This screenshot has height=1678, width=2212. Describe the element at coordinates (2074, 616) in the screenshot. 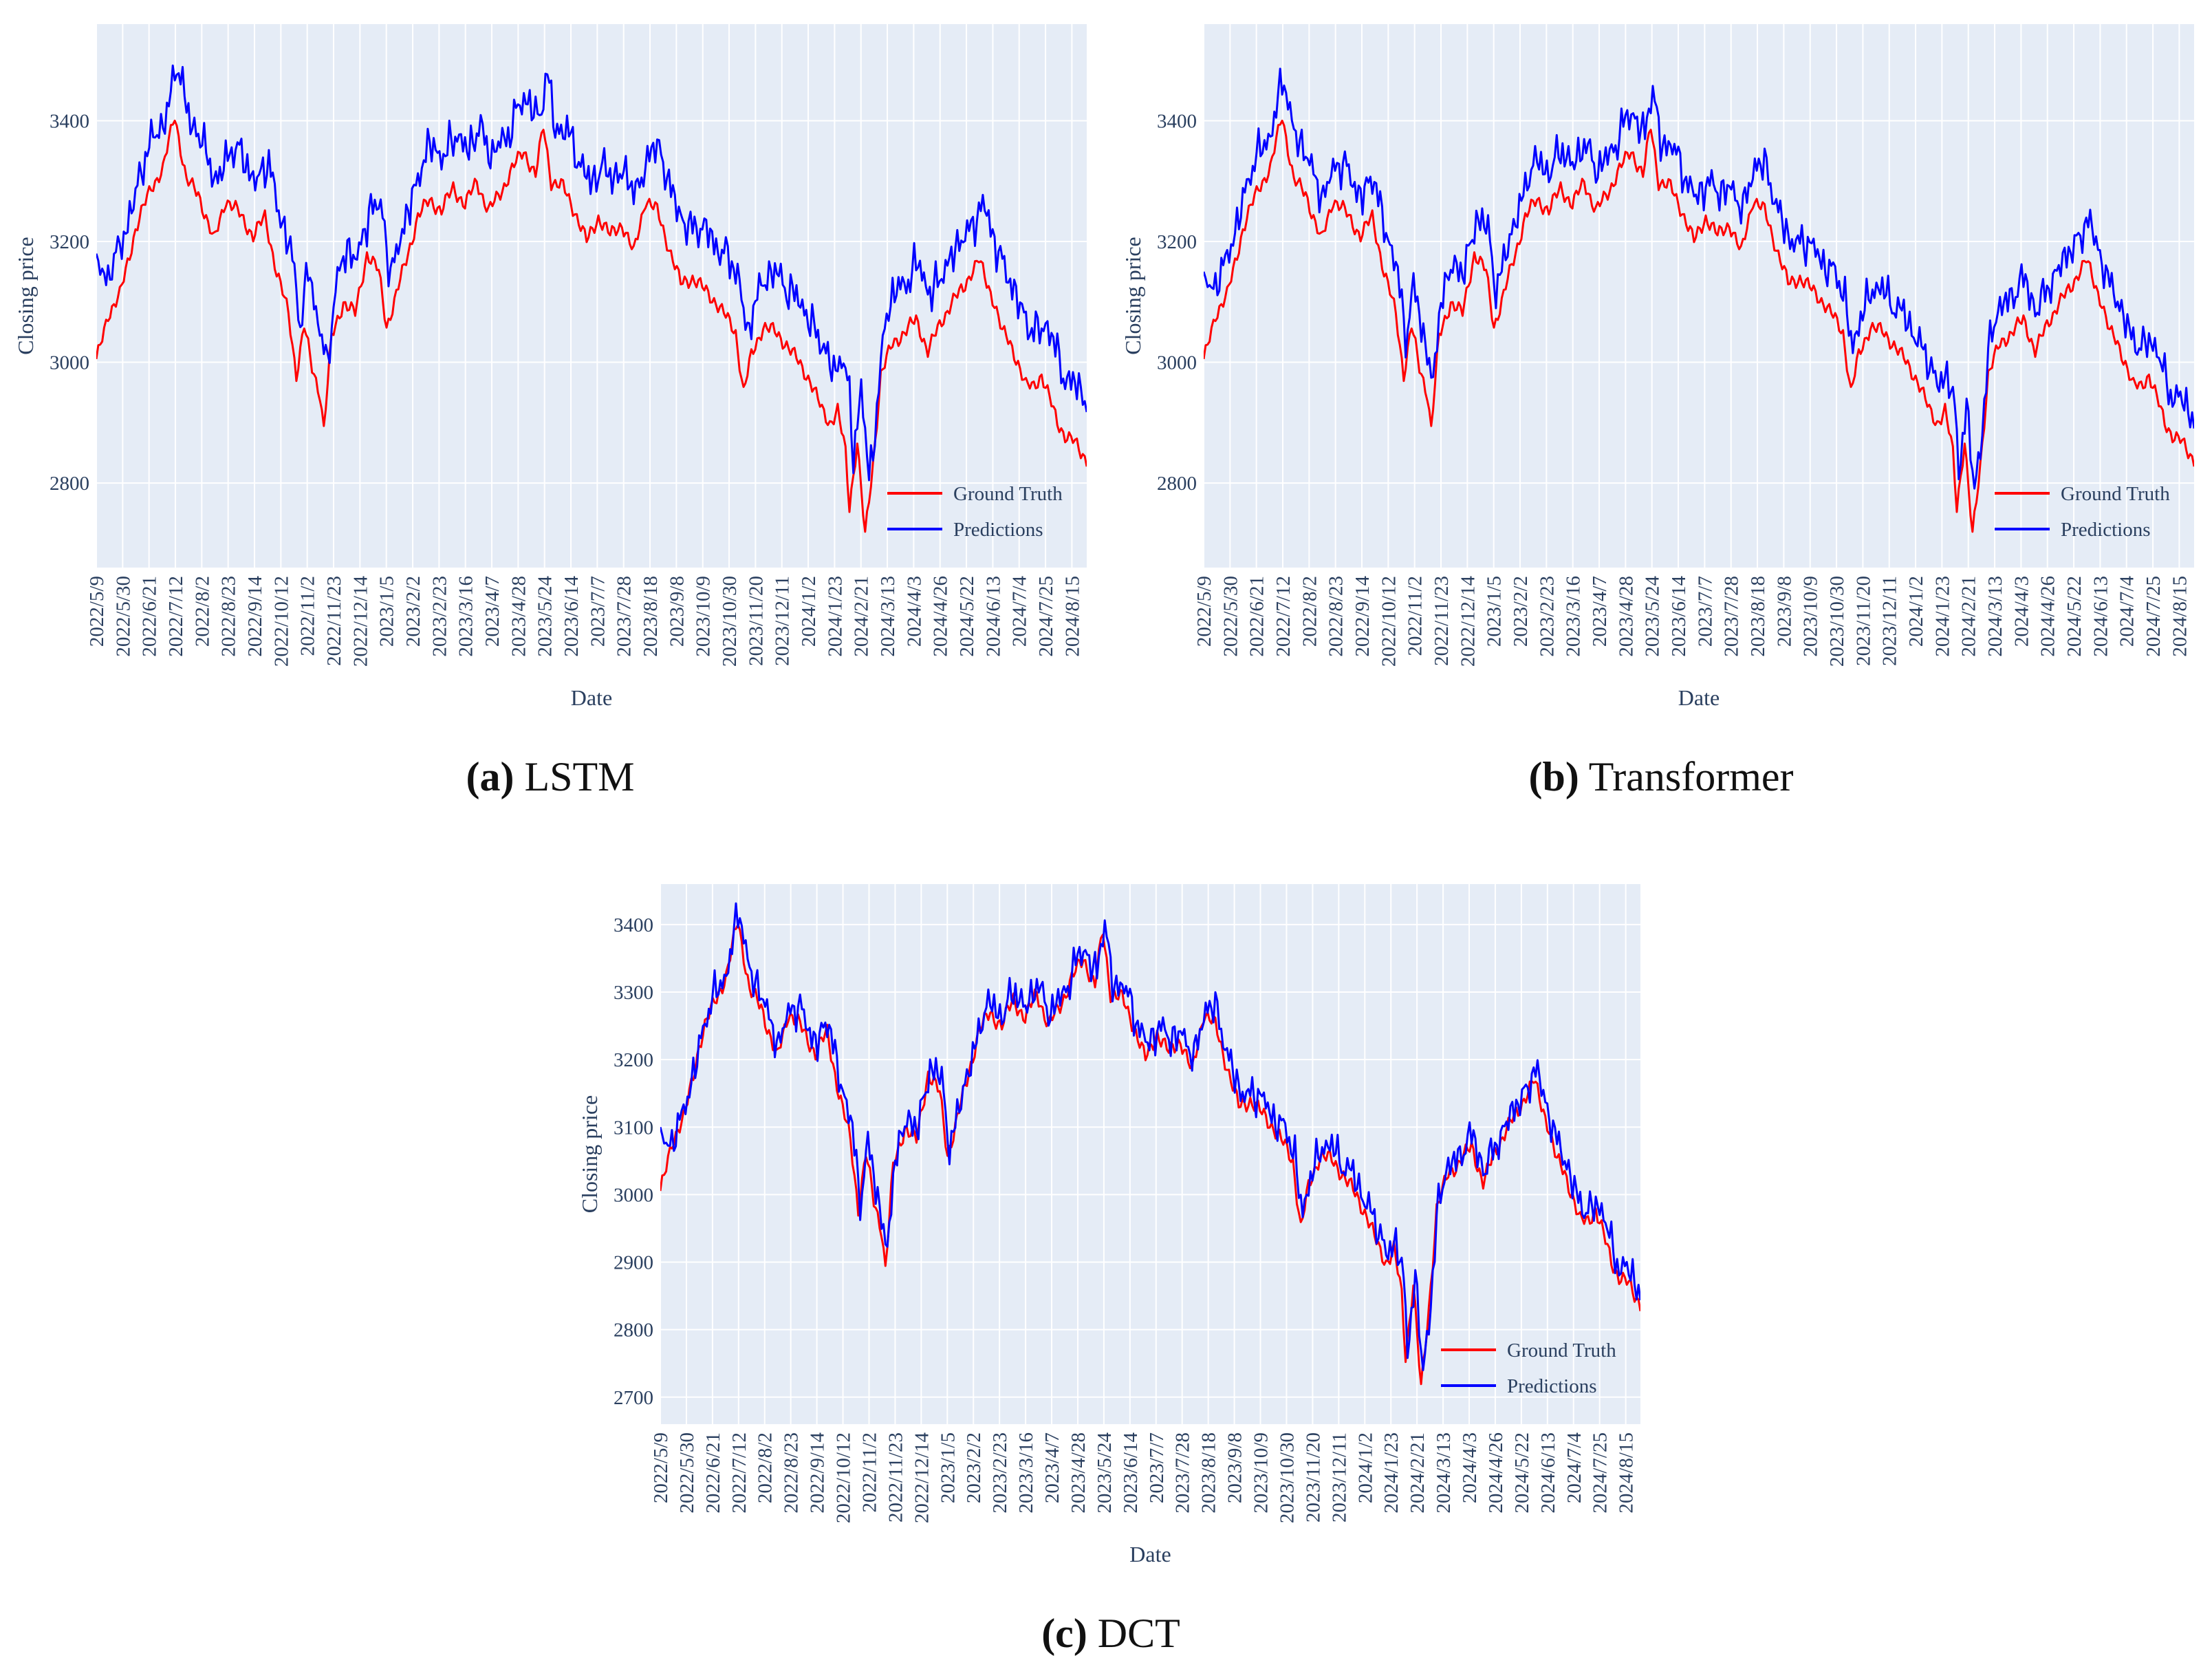

I see `transformer-x-tick-label: 2024/5/22` at that location.